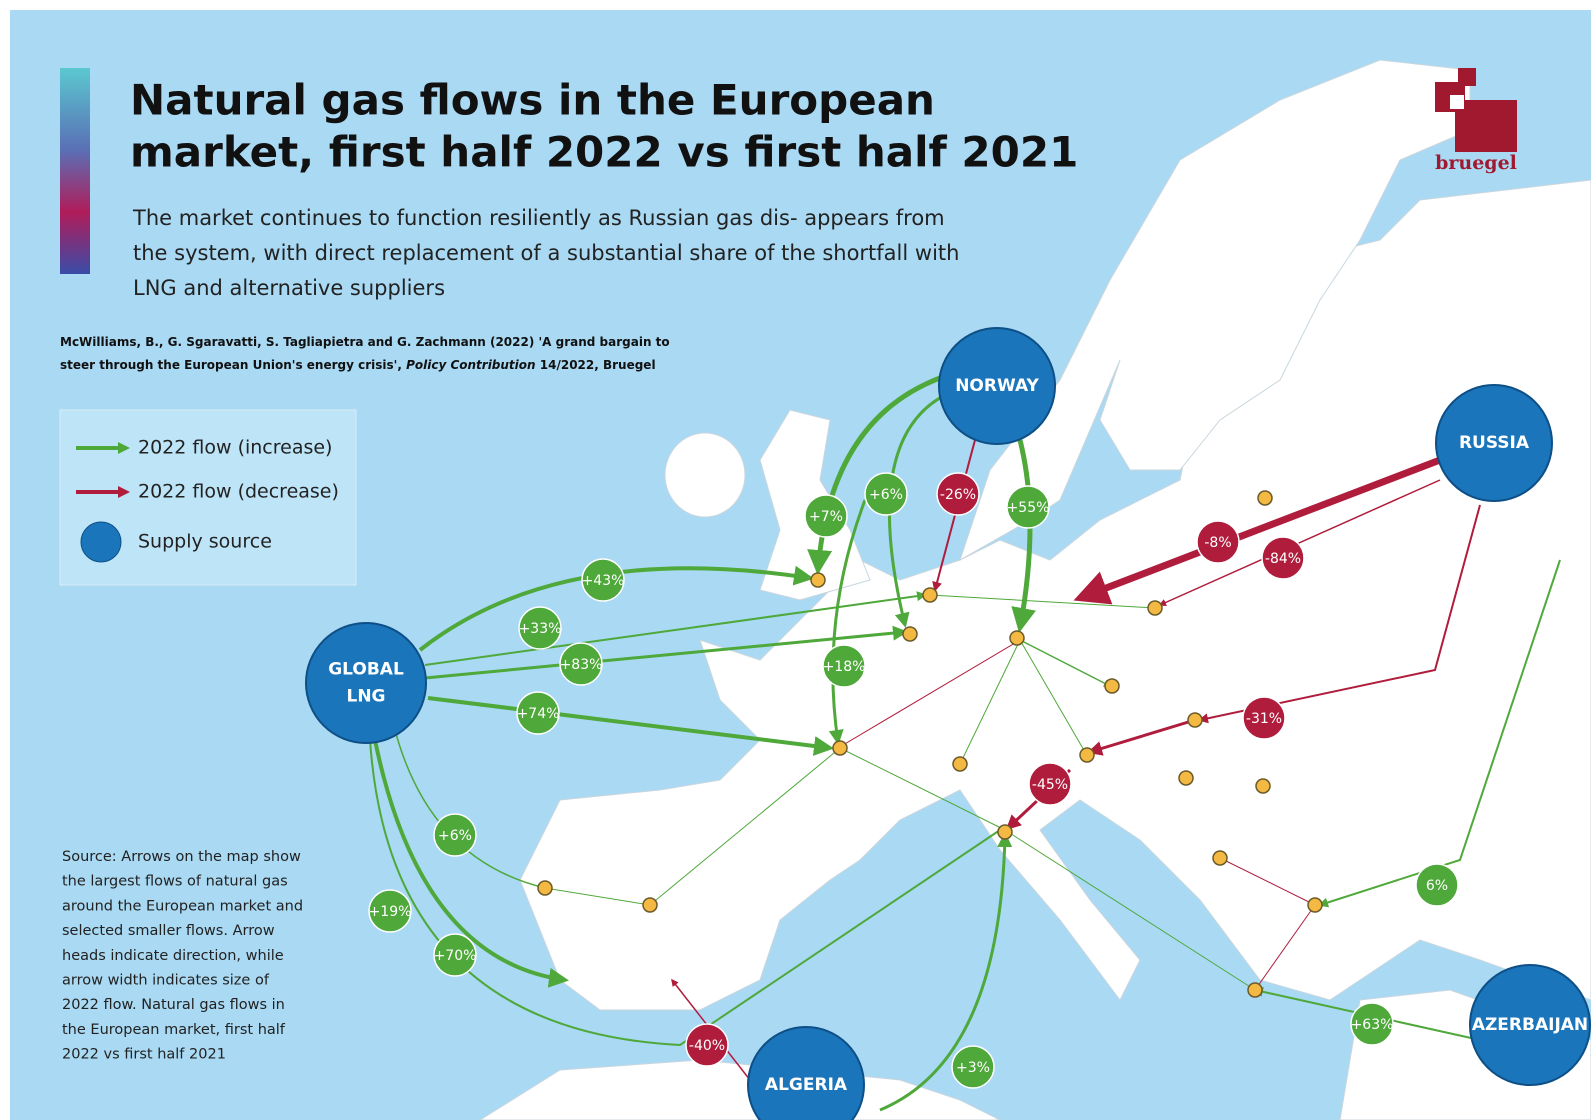 Image resolution: width=1591 pixels, height=1120 pixels. I want to click on flow-label: -31%, so click(1264, 719).